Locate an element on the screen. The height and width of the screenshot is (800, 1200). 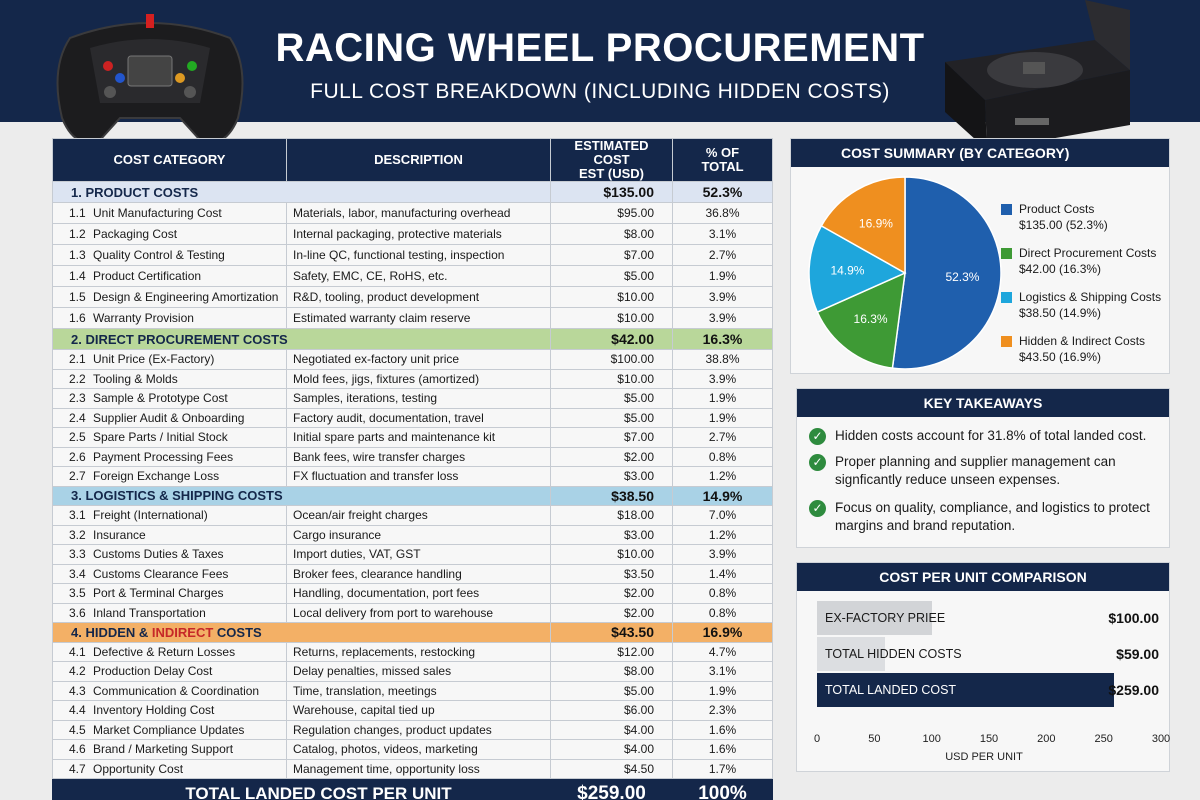
cost-item-id: 4.1 is located at coordinates (77, 651).